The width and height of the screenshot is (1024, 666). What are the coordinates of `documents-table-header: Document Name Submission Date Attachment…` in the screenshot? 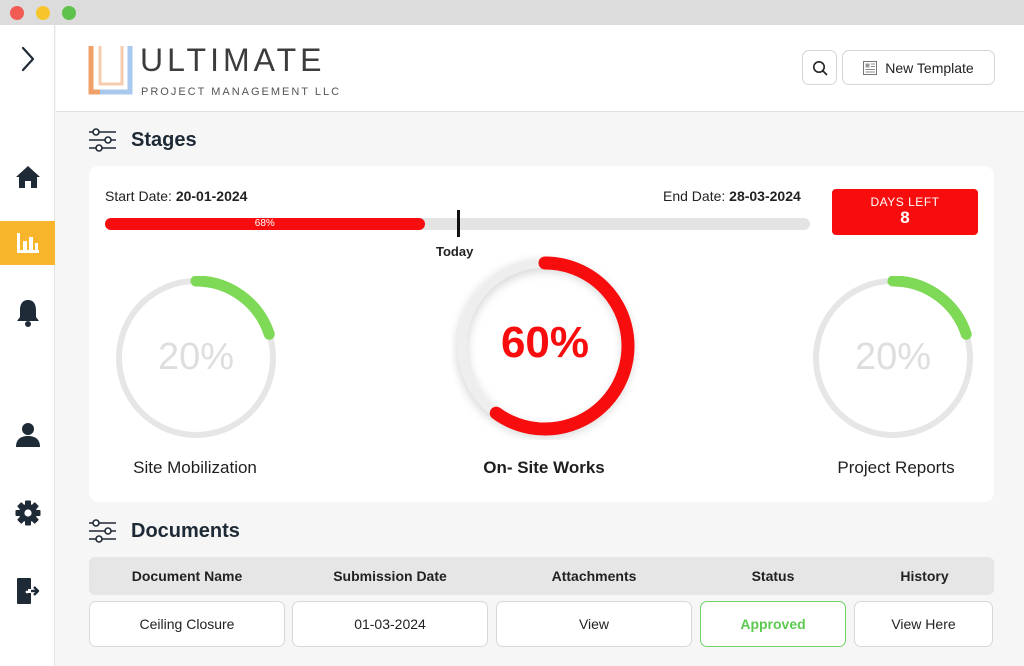 It's located at (541, 576).